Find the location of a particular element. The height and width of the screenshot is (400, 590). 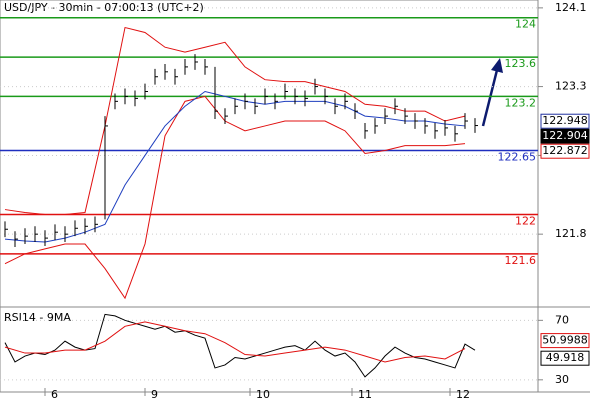

level-label: 121.6 is located at coordinates (521, 260).